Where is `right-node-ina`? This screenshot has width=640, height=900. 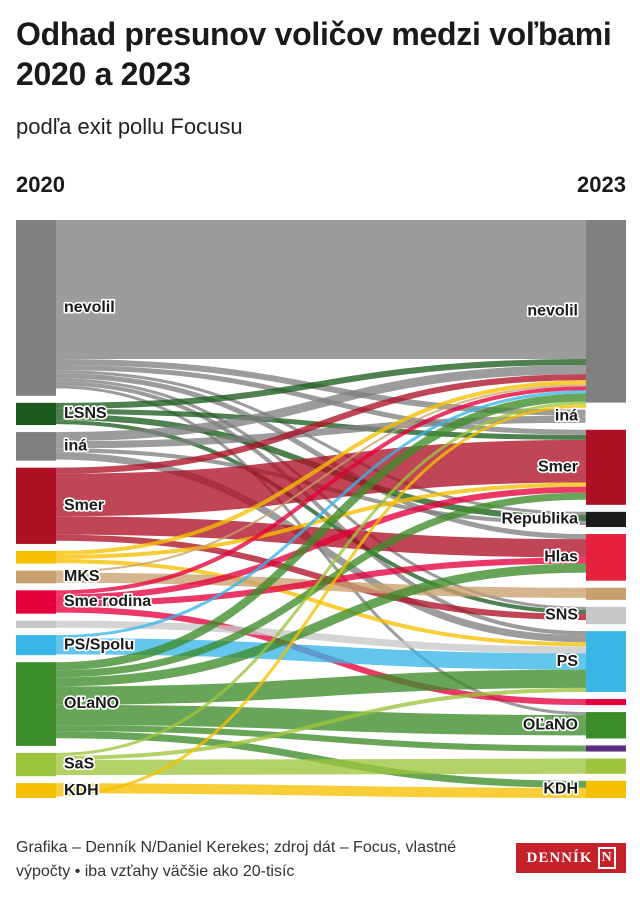
right-node-ina is located at coordinates (606, 416).